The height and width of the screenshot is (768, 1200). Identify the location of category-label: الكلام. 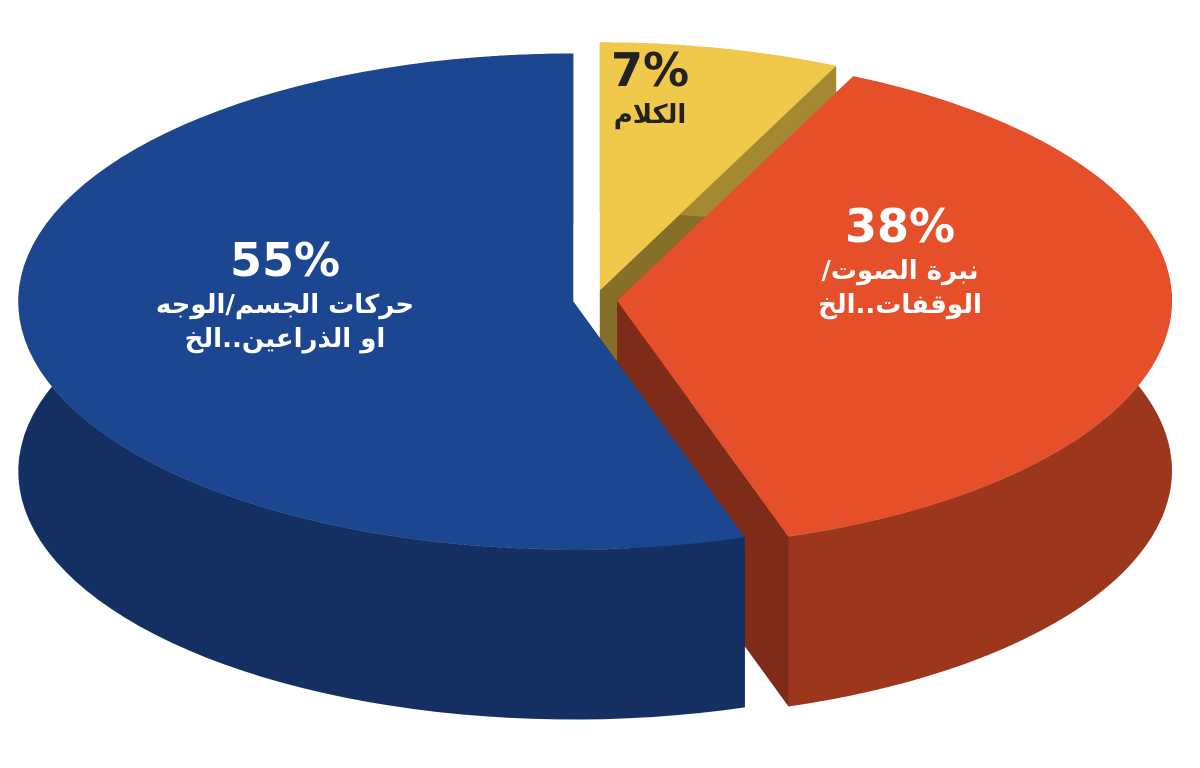
(650, 115).